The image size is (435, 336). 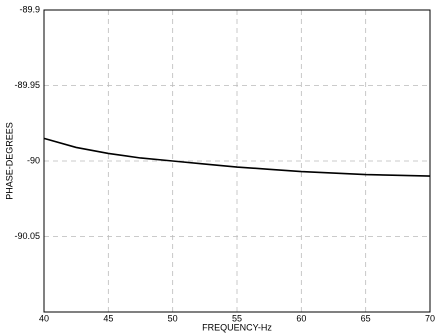 What do you see at coordinates (366, 318) in the screenshot?
I see `x-tick-label: 65` at bounding box center [366, 318].